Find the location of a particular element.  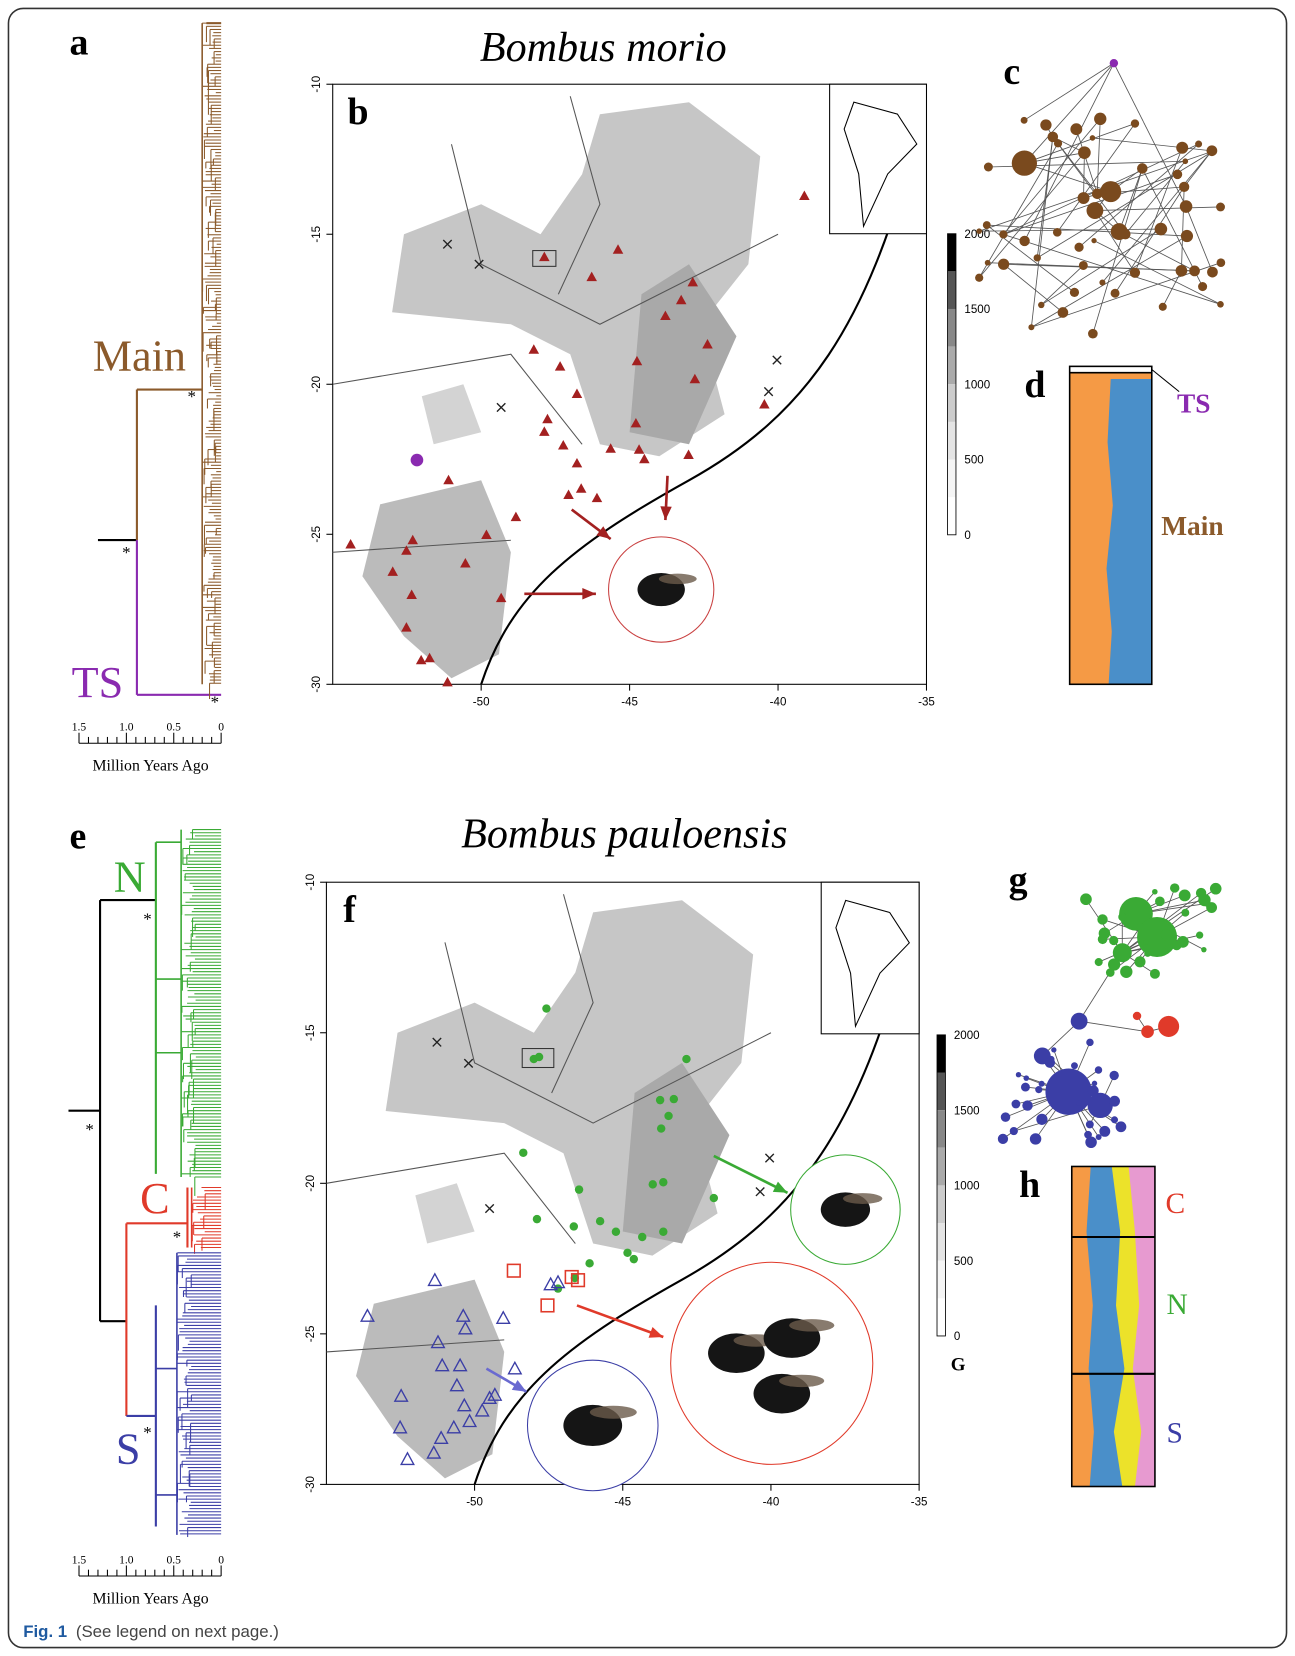

scale-label: 500 is located at coordinates (963, 1262).